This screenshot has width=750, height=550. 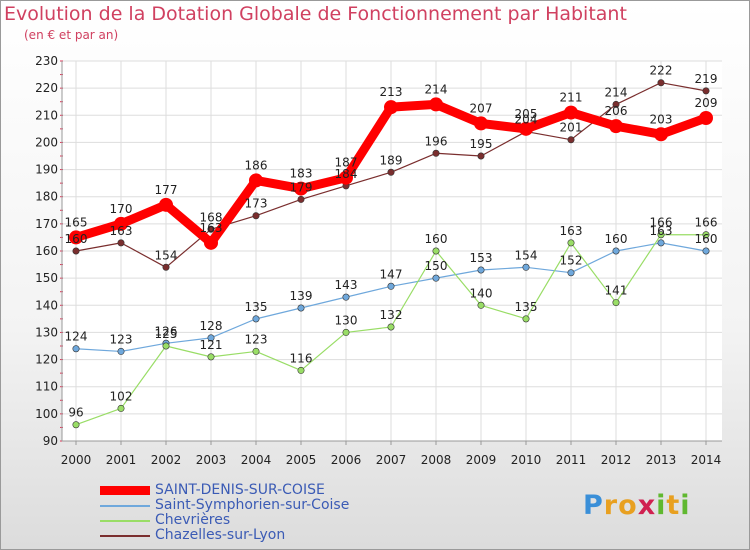 I want to click on data-label: 173, so click(x=256, y=204).